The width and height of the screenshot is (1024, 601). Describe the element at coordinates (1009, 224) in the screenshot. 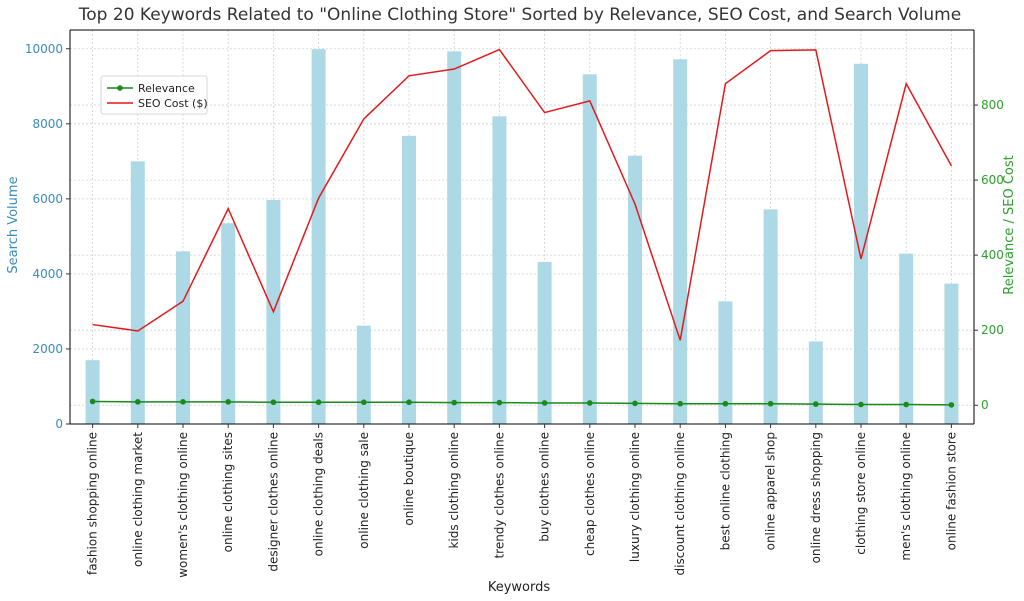

I see `y-axis-right-label: Relevance / SEO Cost` at that location.